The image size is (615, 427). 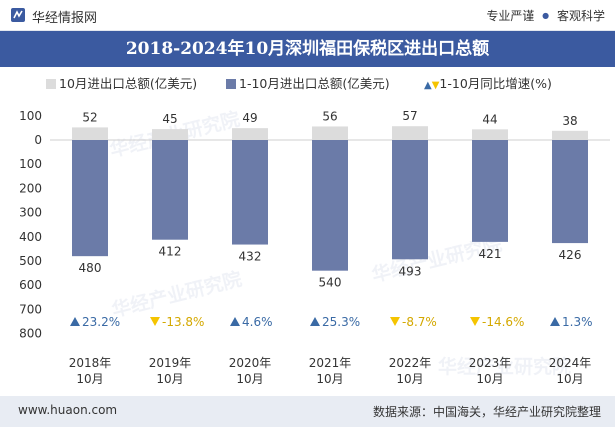 I want to click on data-label-growth: 4.6%, so click(x=257, y=322).